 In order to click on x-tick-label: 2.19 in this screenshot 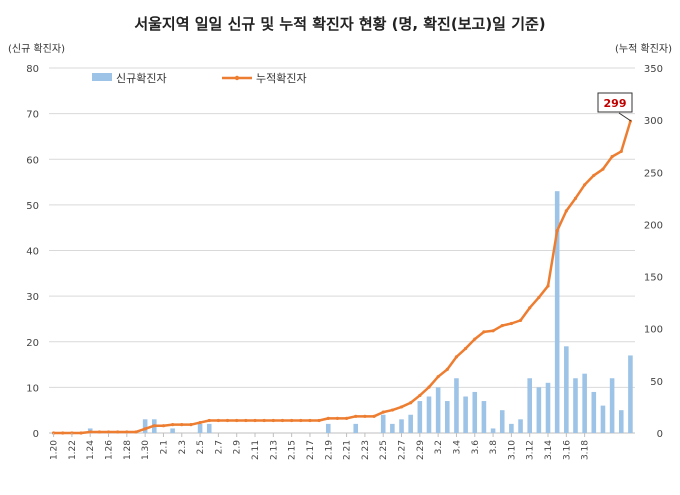, I will do `click(329, 450)`.